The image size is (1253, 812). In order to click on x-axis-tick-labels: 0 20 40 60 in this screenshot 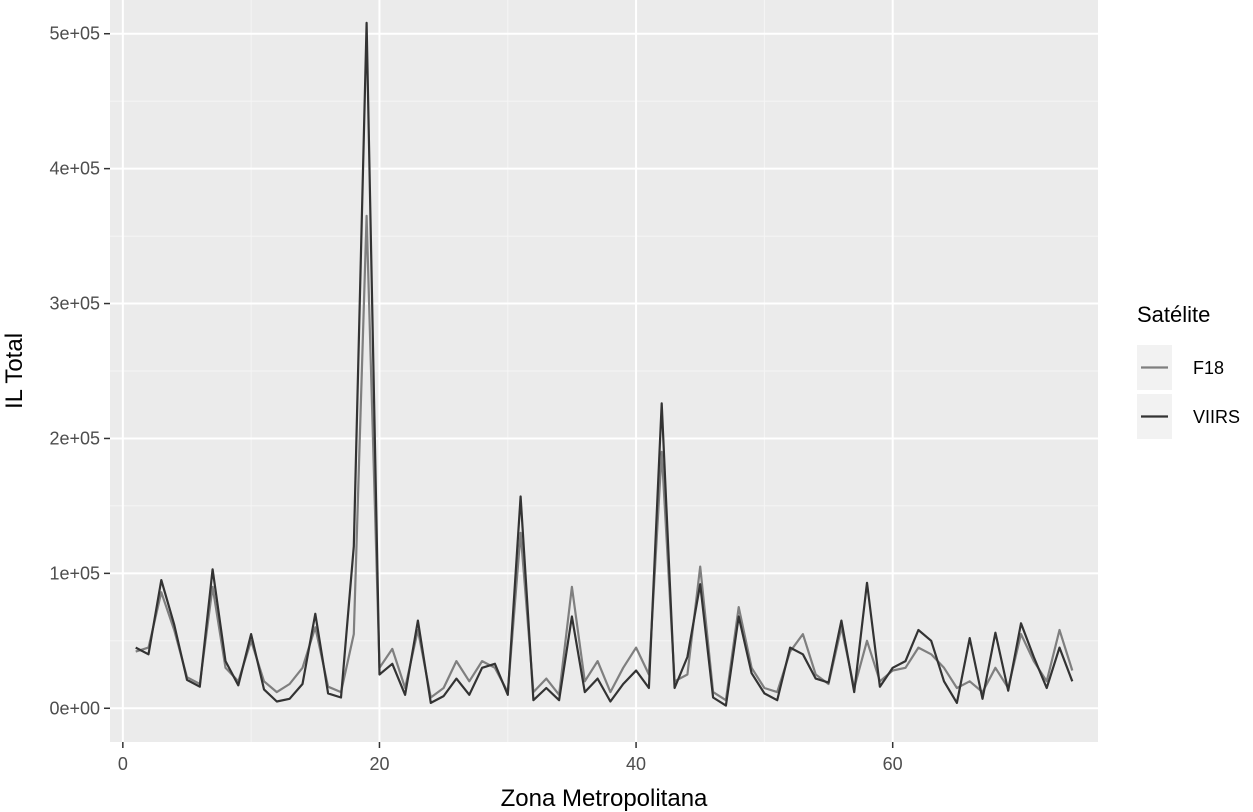, I will do `click(510, 764)`.